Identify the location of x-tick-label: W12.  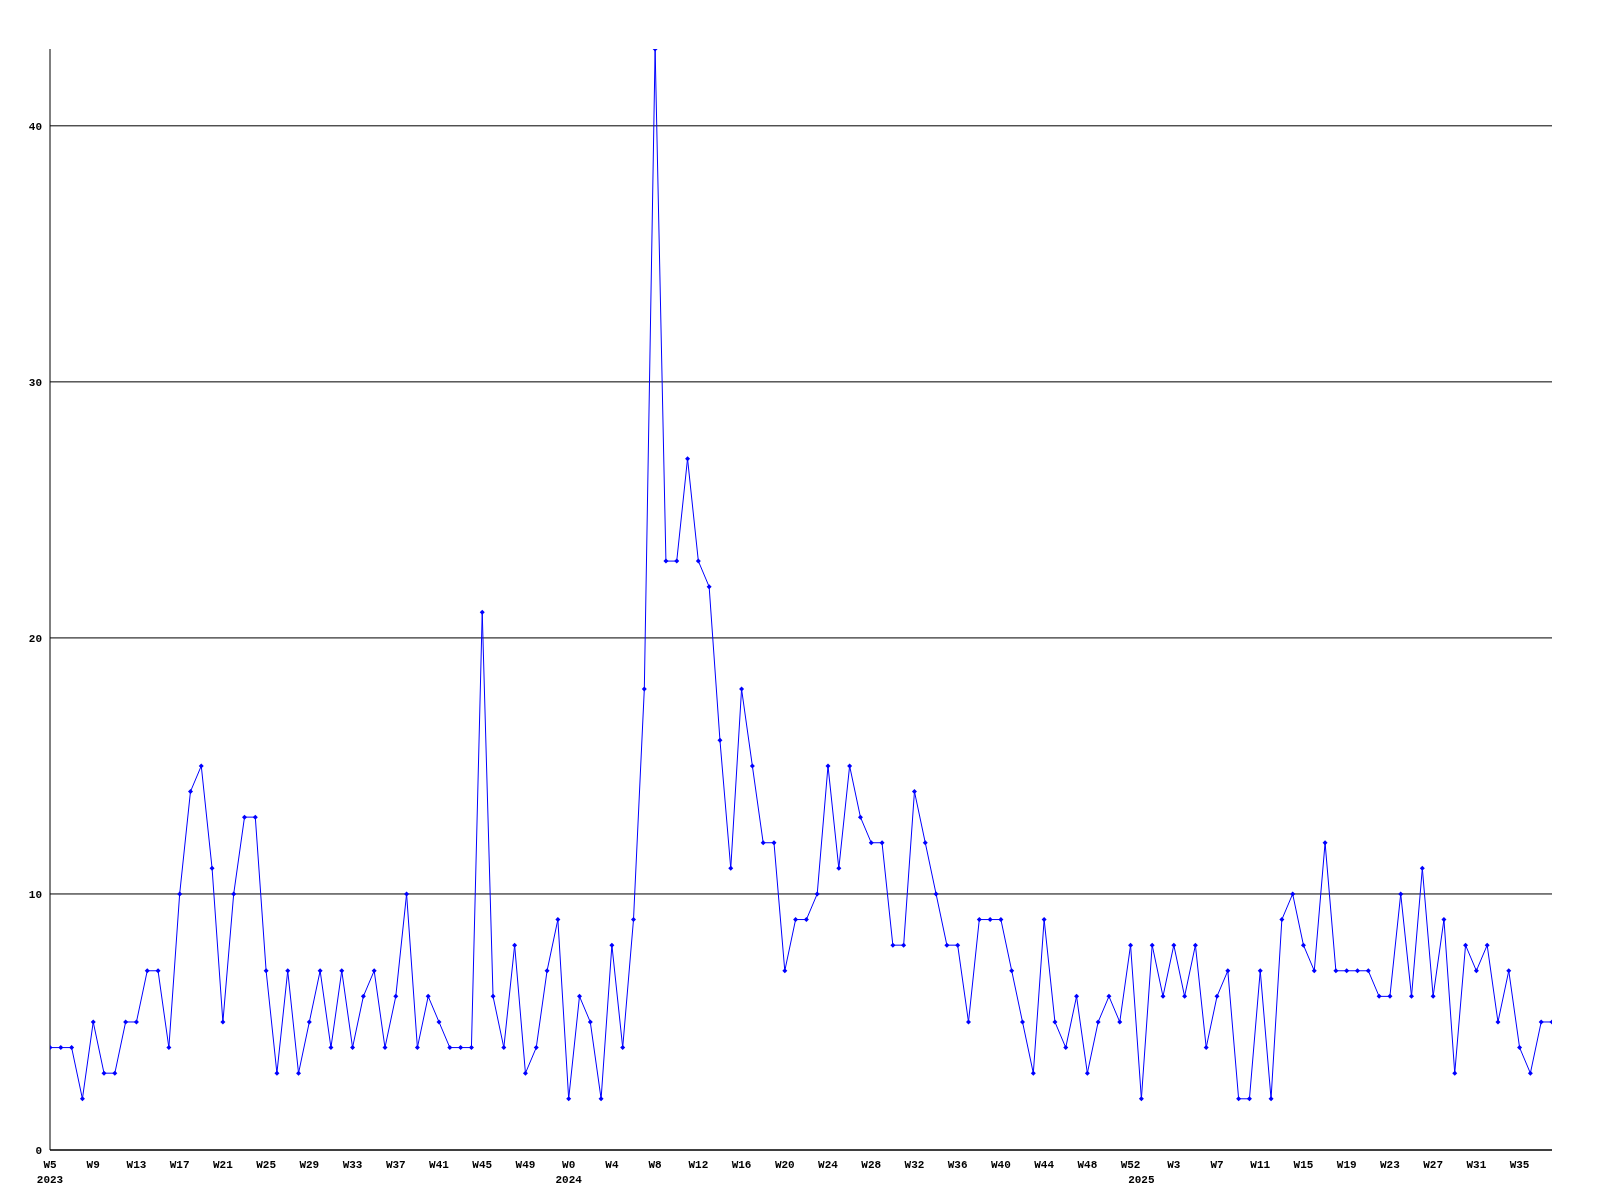
(698, 1165).